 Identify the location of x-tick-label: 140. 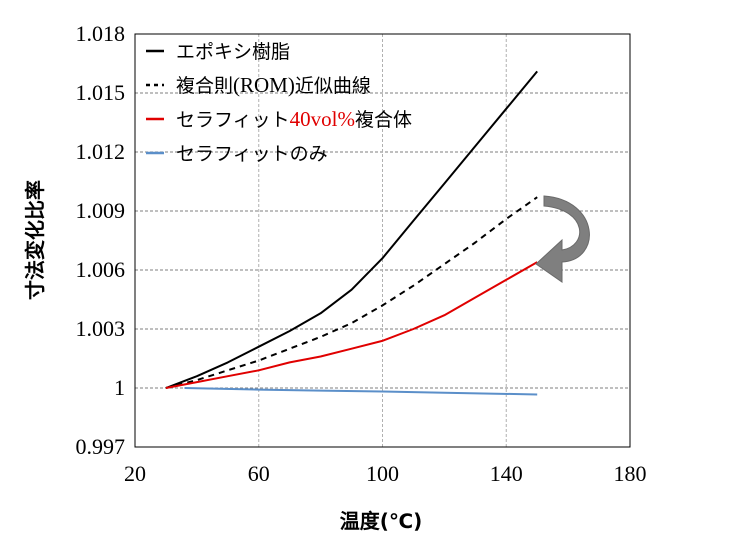
(506, 473).